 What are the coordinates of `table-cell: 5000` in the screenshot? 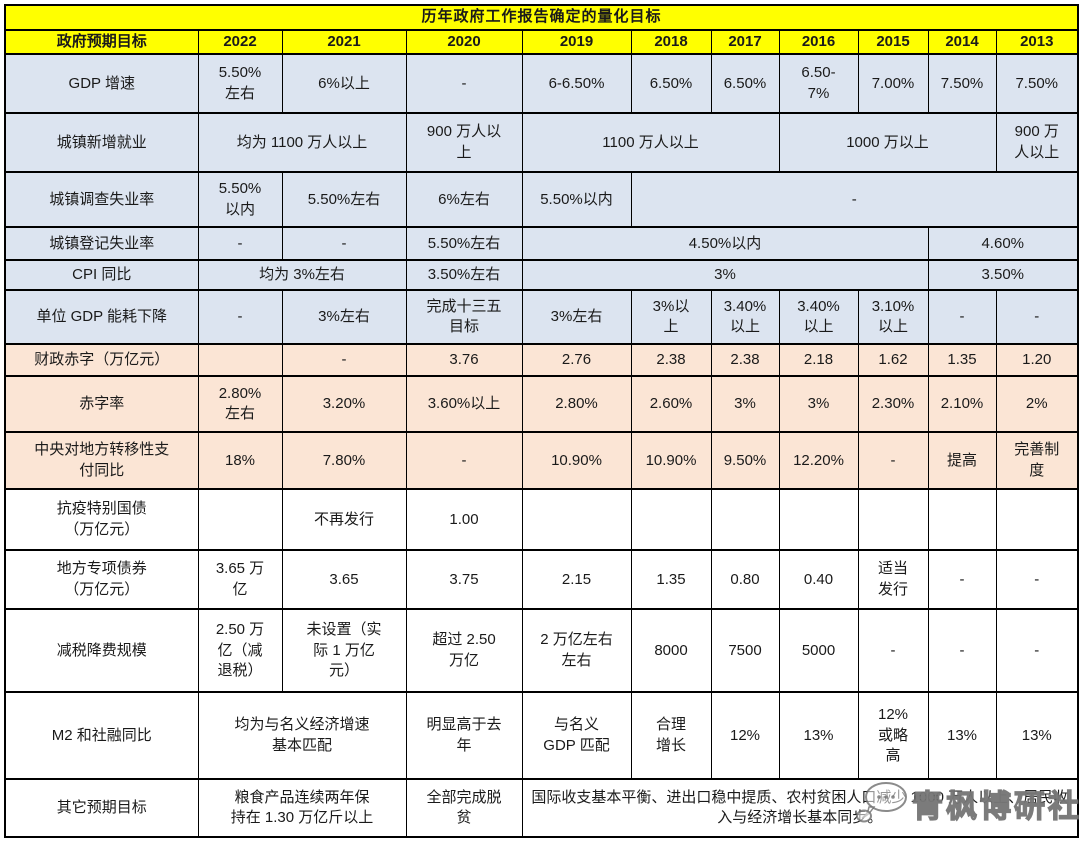 It's located at (818, 651).